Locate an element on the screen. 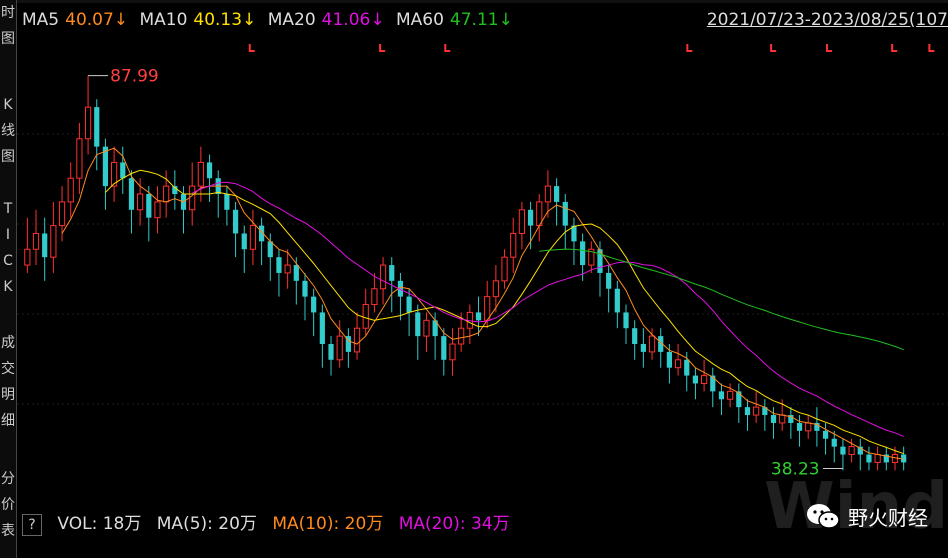  top-info-strip is located at coordinates (482, 1).